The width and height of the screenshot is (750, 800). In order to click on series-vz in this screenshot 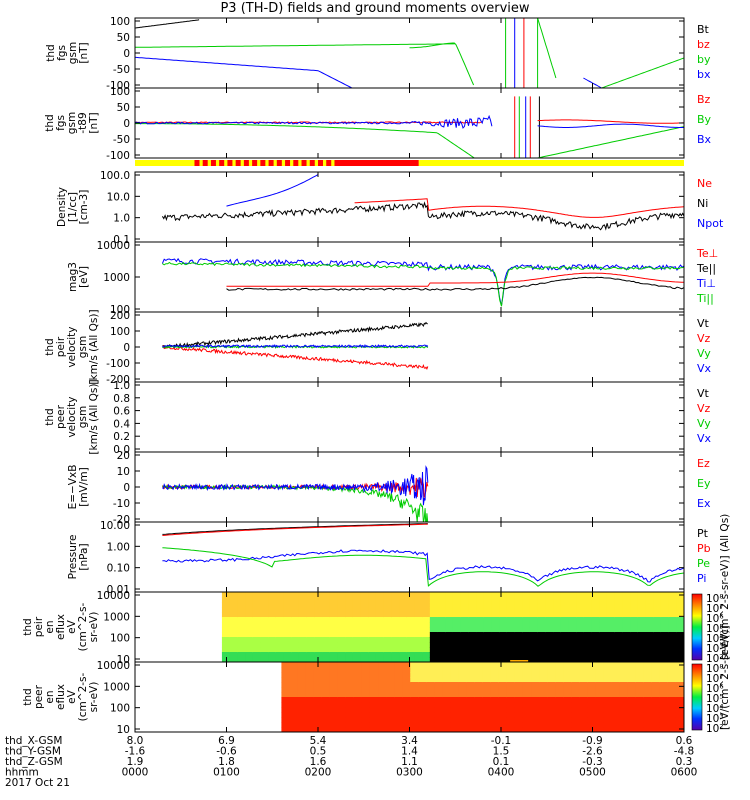, I will do `click(295, 357)`.